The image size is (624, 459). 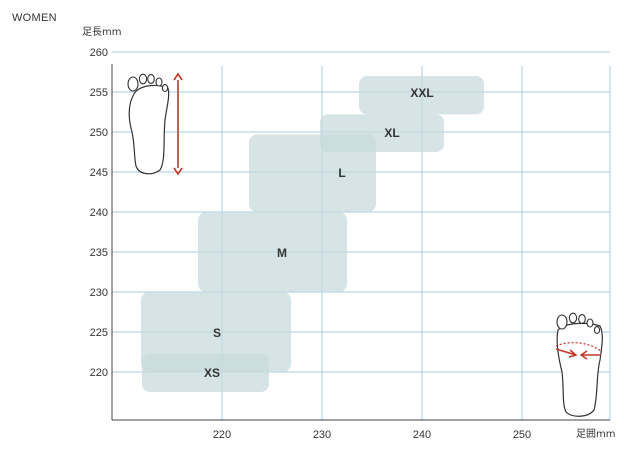 I want to click on y-tick-240: 240, so click(x=99, y=213).